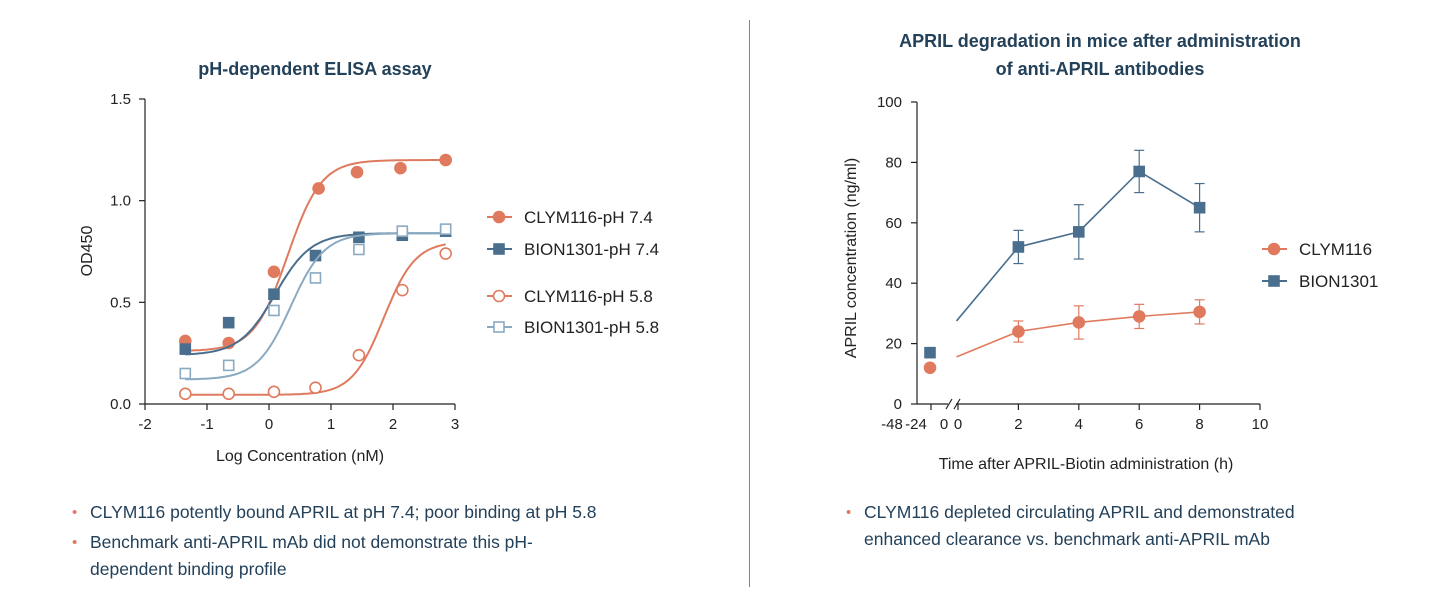 The width and height of the screenshot is (1438, 599). Describe the element at coordinates (889, 102) in the screenshot. I see `y-tick-label: 100` at that location.